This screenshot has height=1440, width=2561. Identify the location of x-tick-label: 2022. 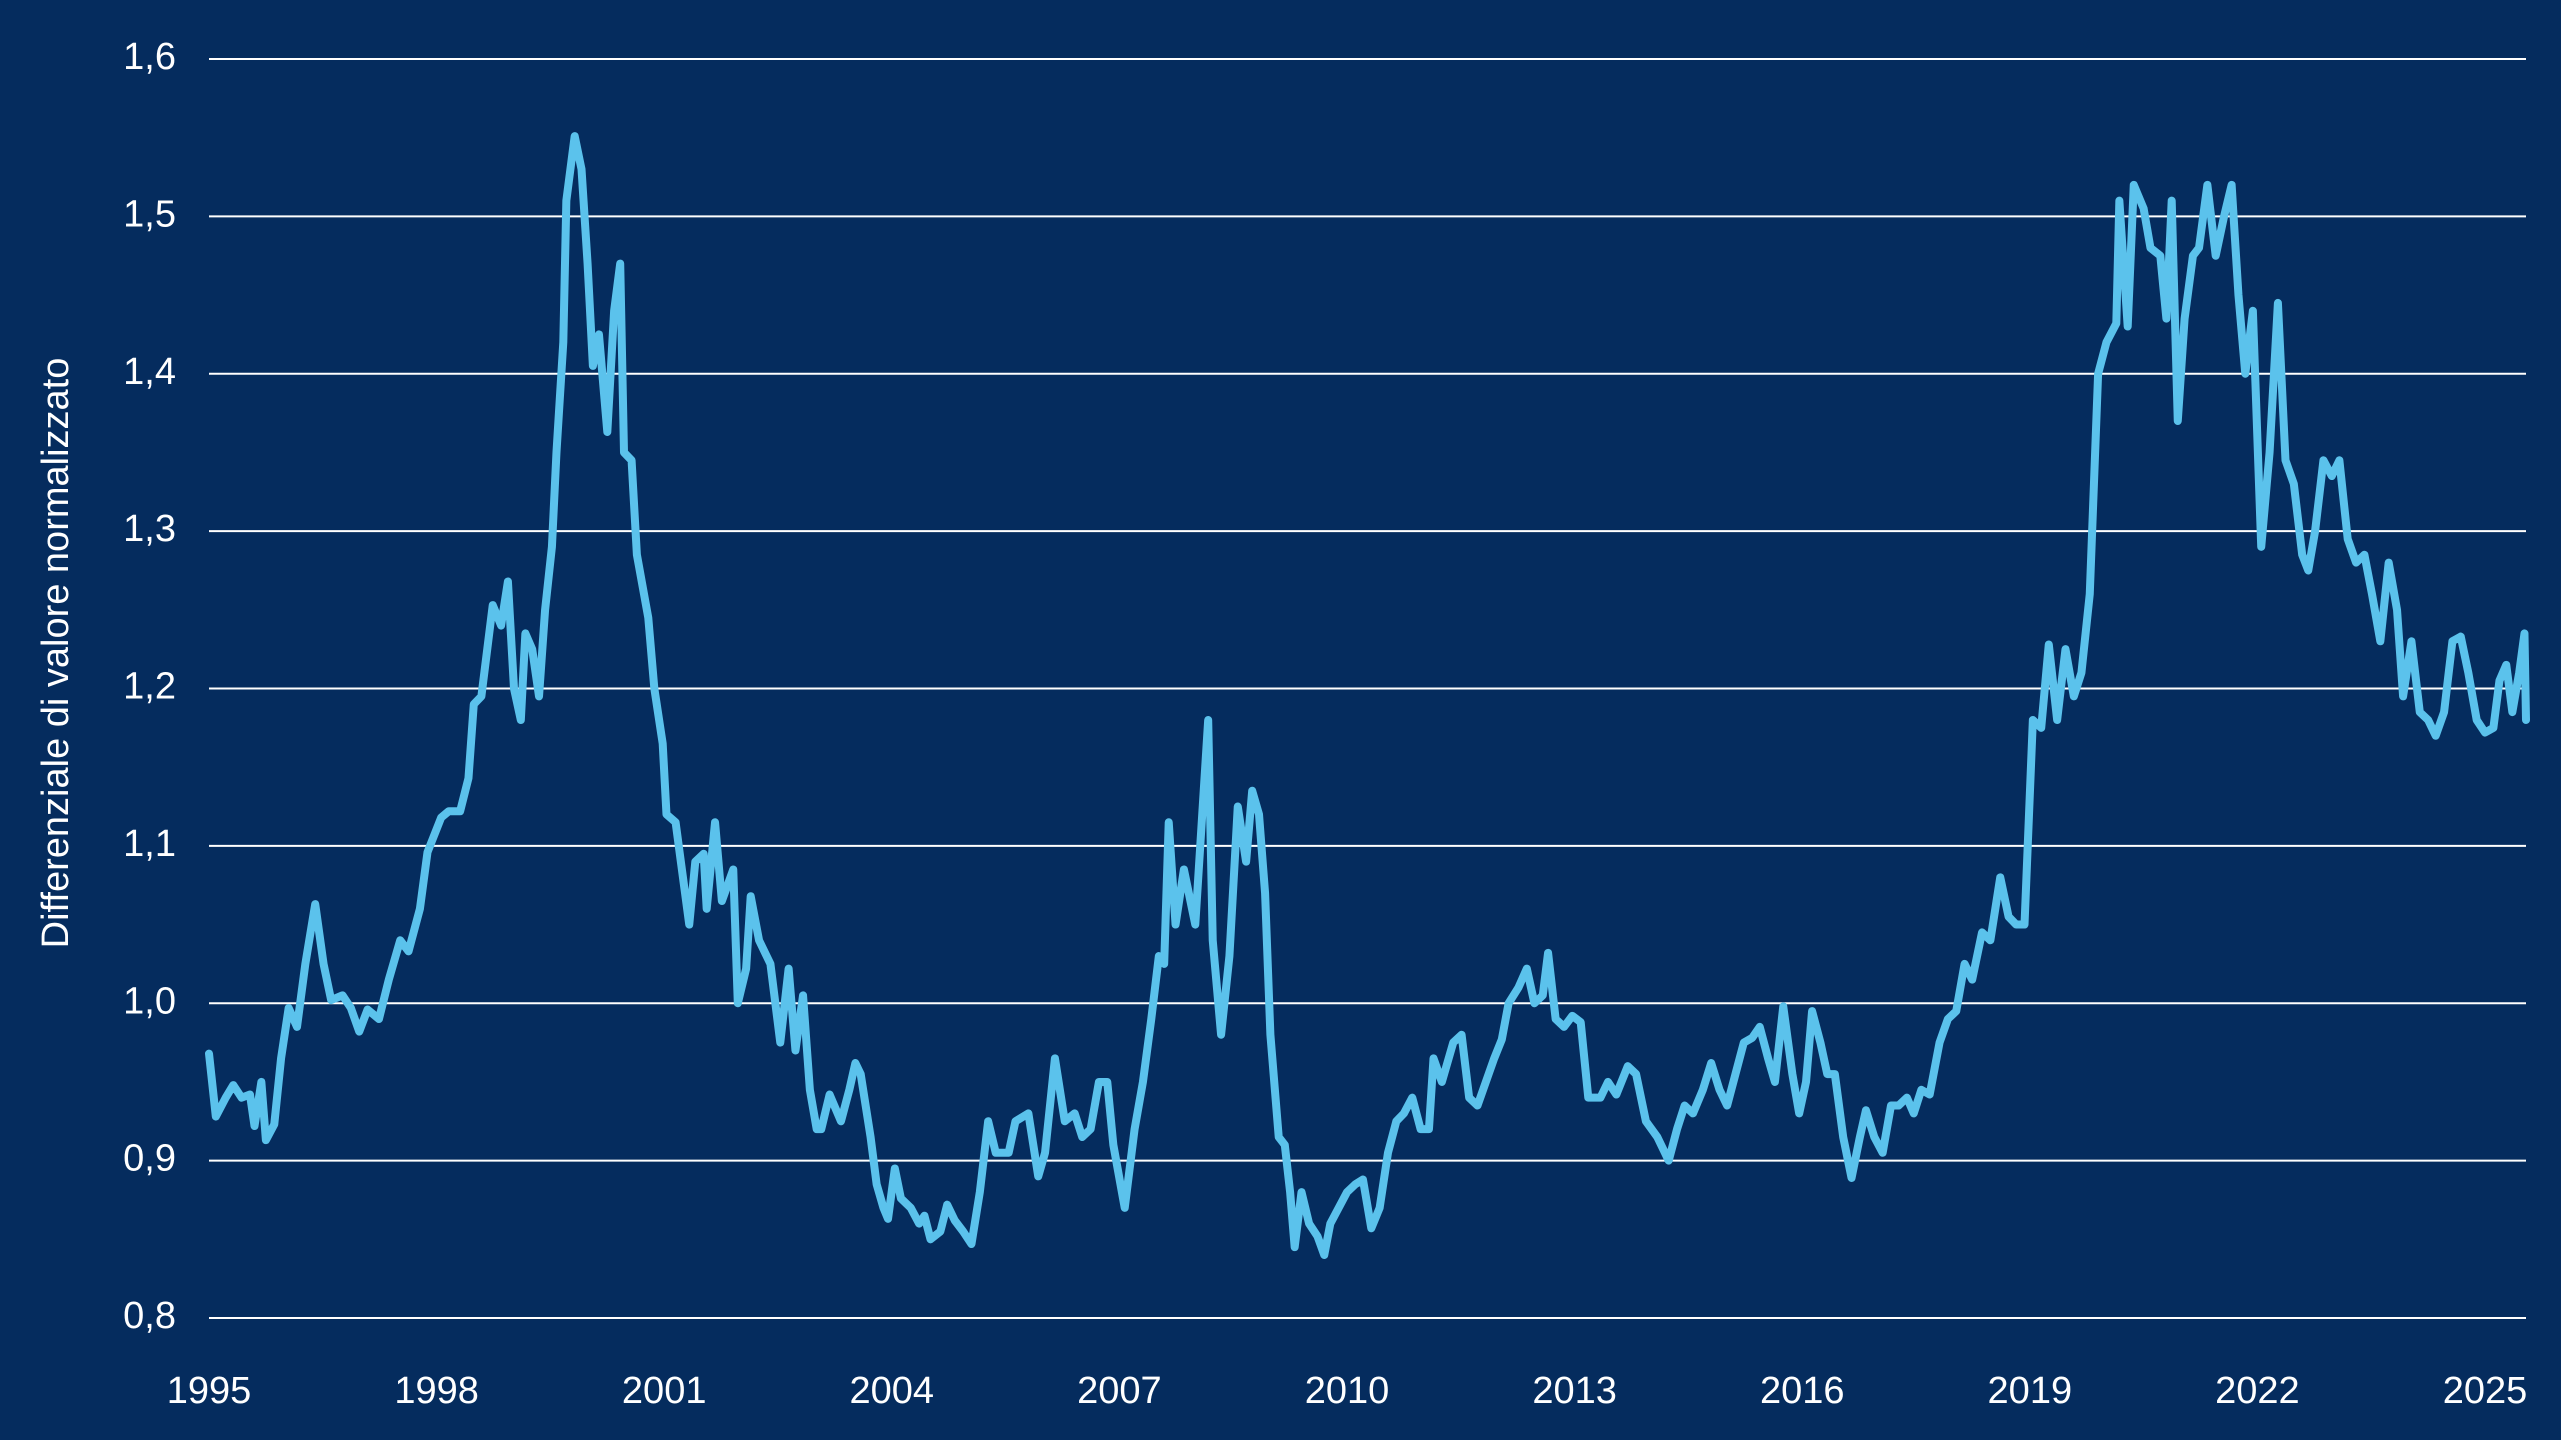
(2257, 1391).